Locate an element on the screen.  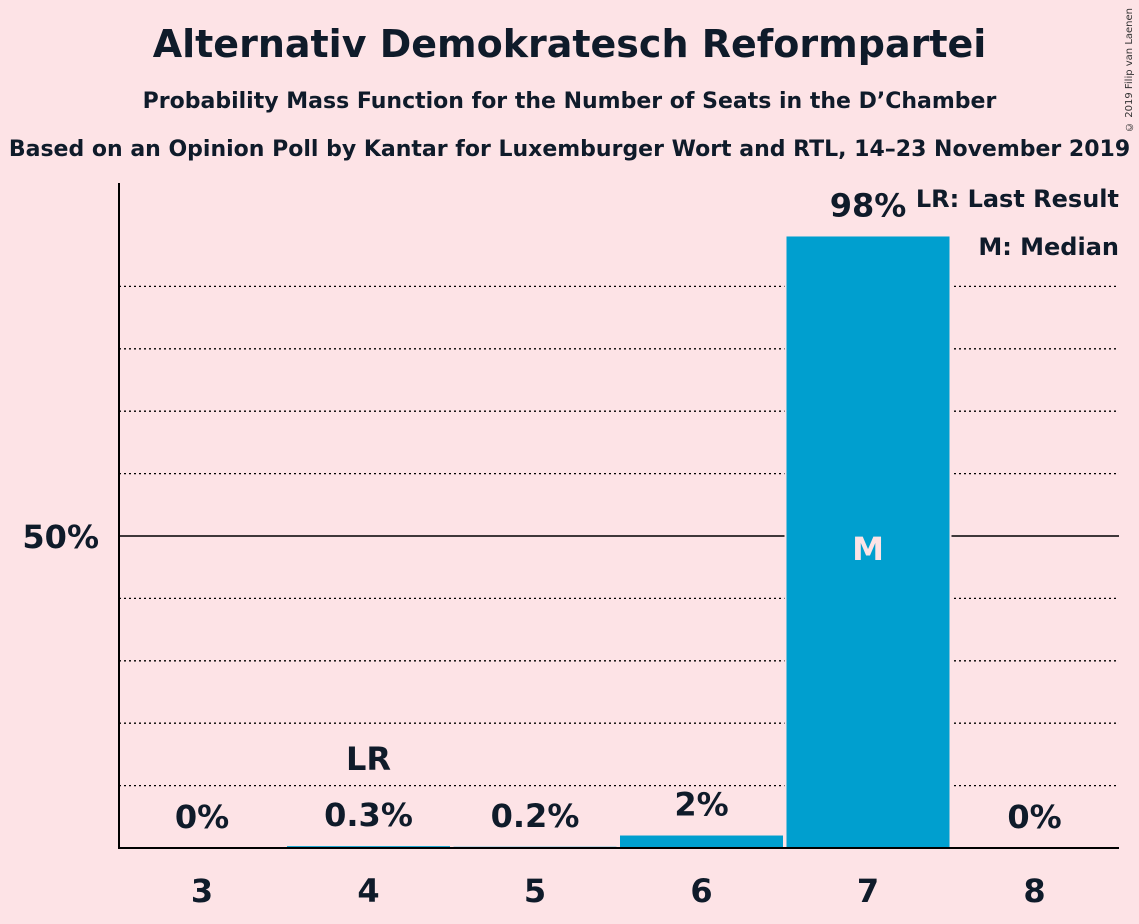
bar-value-label: 98% is located at coordinates (868, 205).